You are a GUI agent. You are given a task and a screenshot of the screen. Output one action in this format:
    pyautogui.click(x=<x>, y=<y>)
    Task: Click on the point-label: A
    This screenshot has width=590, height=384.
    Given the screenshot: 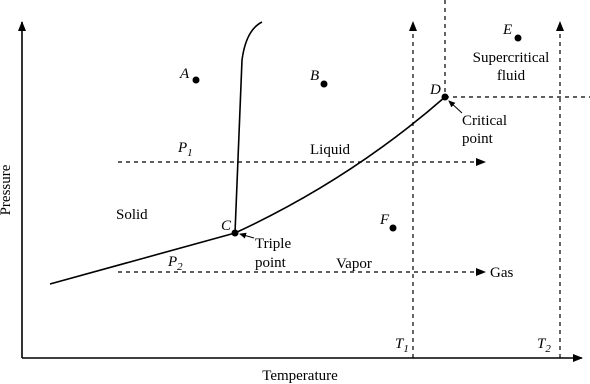 What is the action you would take?
    pyautogui.click(x=184, y=74)
    